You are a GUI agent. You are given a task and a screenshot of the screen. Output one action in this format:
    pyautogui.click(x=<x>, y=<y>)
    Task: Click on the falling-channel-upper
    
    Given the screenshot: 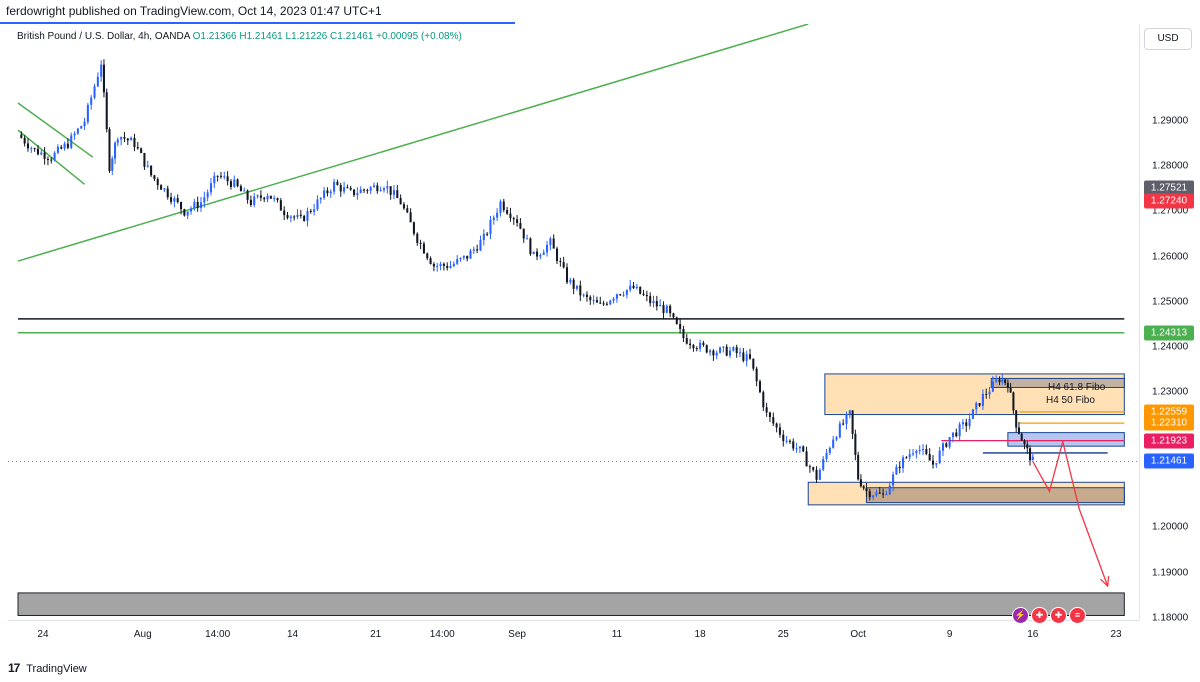 What is the action you would take?
    pyautogui.click(x=55, y=130)
    